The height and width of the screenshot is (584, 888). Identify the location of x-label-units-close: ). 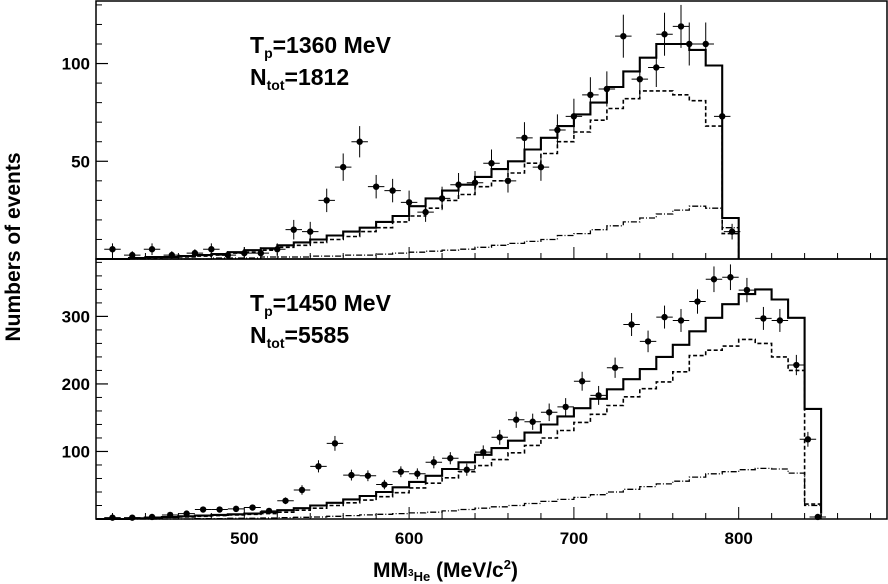
(514, 570).